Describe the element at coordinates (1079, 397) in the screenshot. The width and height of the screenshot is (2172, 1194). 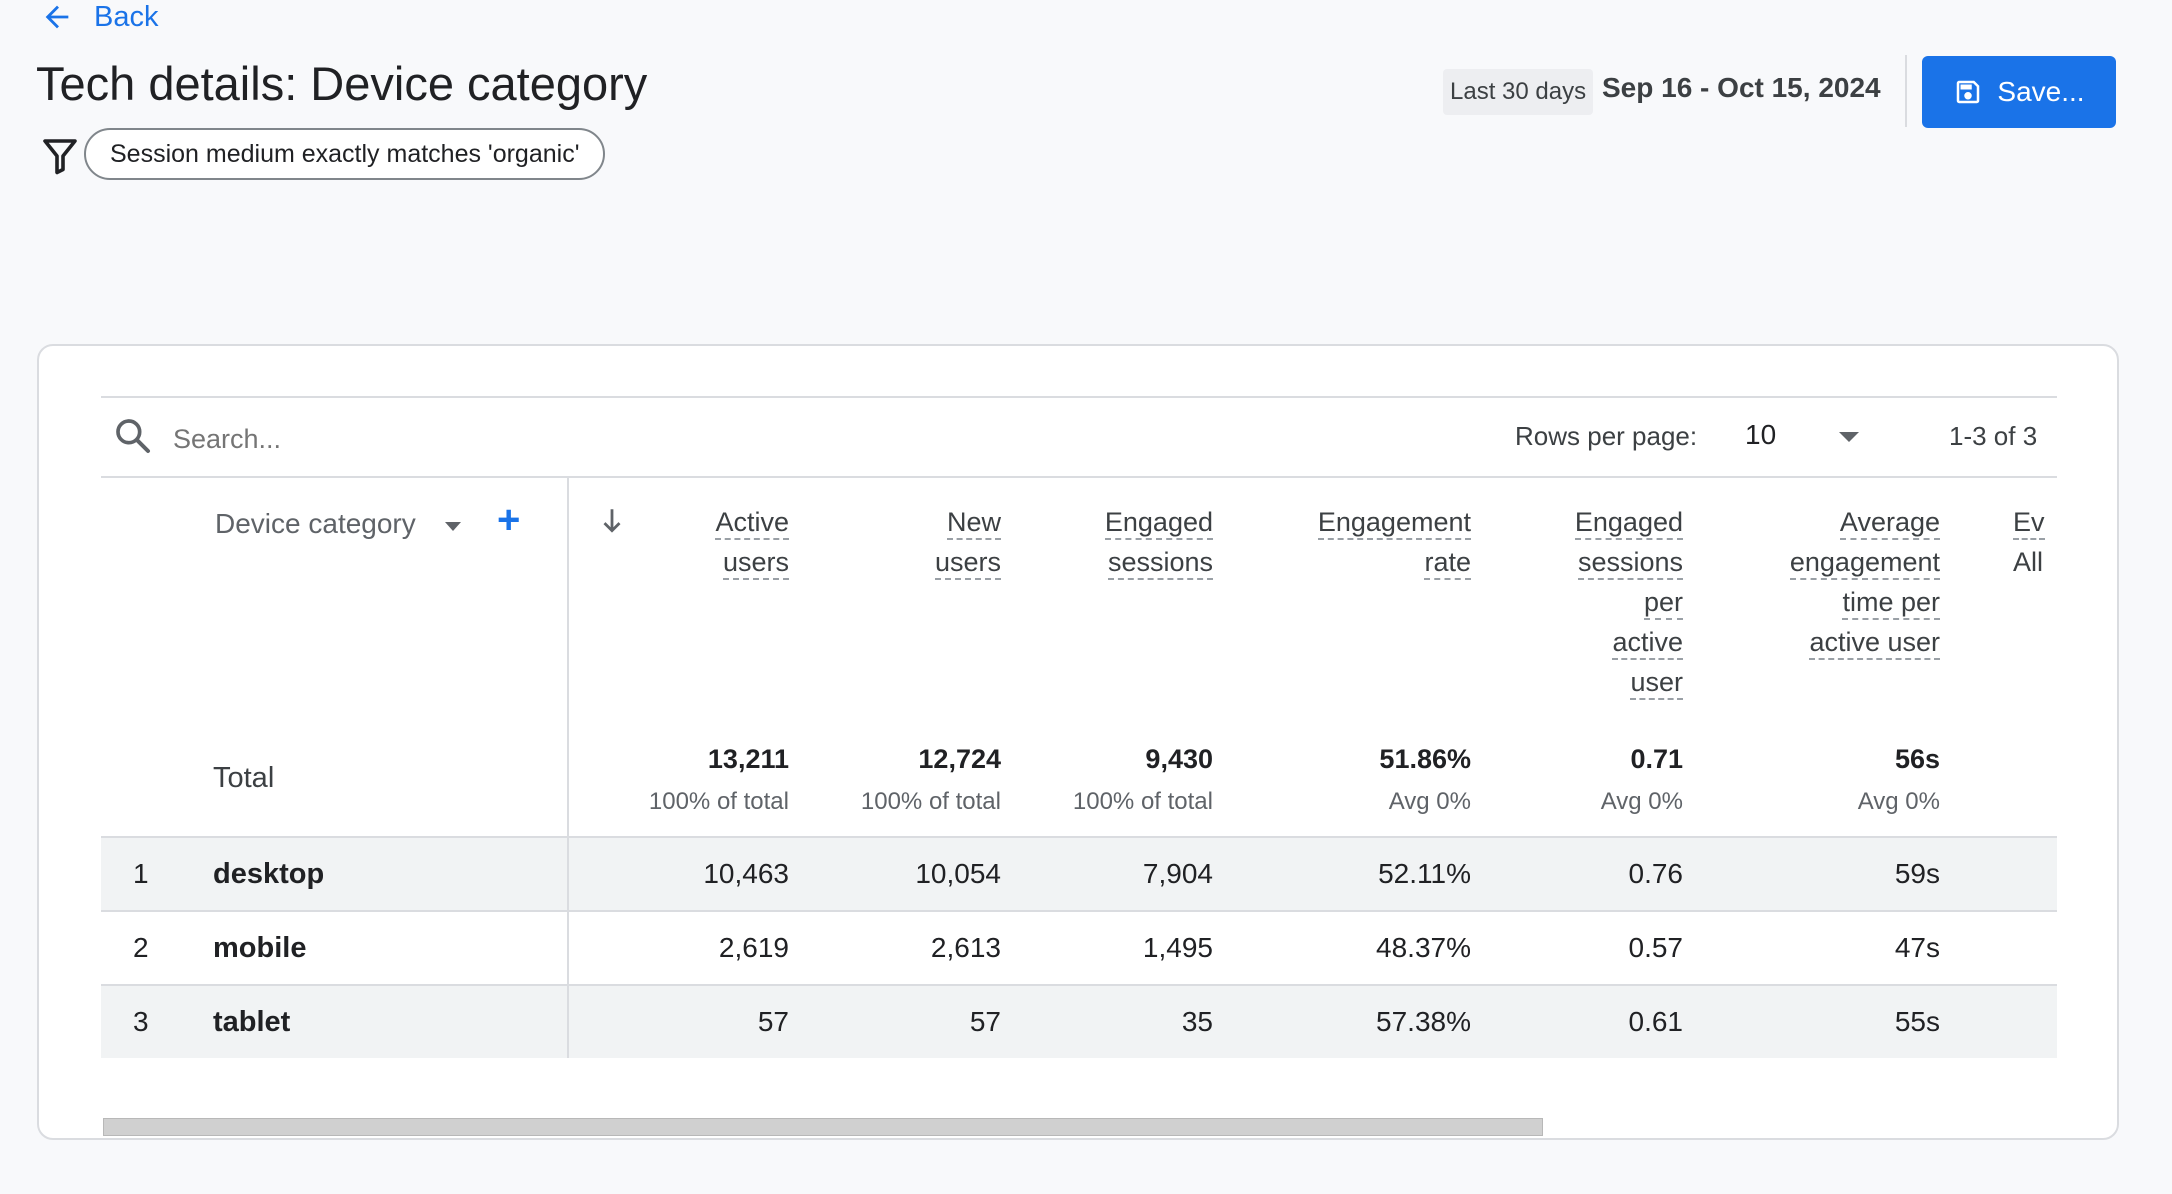
I see `table-top-divider` at that location.